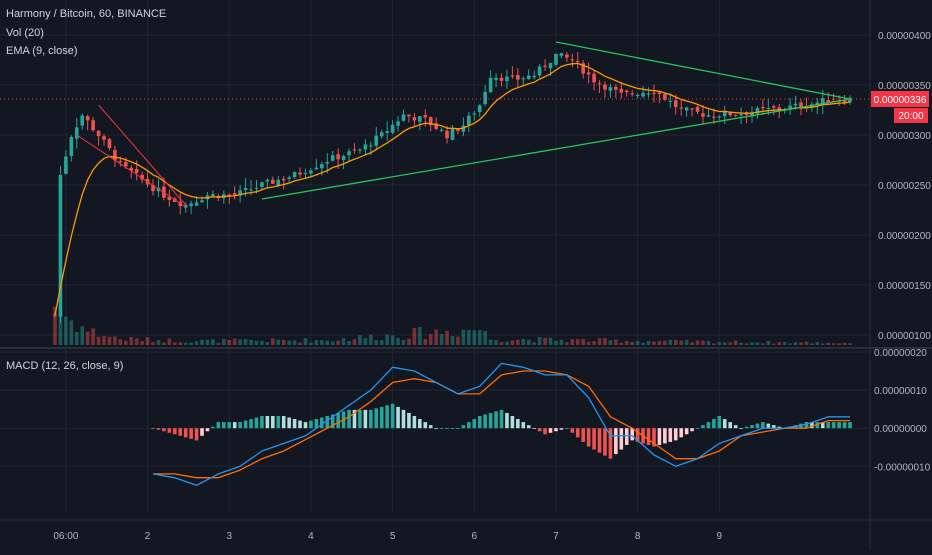 Image resolution: width=932 pixels, height=555 pixels. Describe the element at coordinates (638, 536) in the screenshot. I see `time-tick-label: 8` at that location.